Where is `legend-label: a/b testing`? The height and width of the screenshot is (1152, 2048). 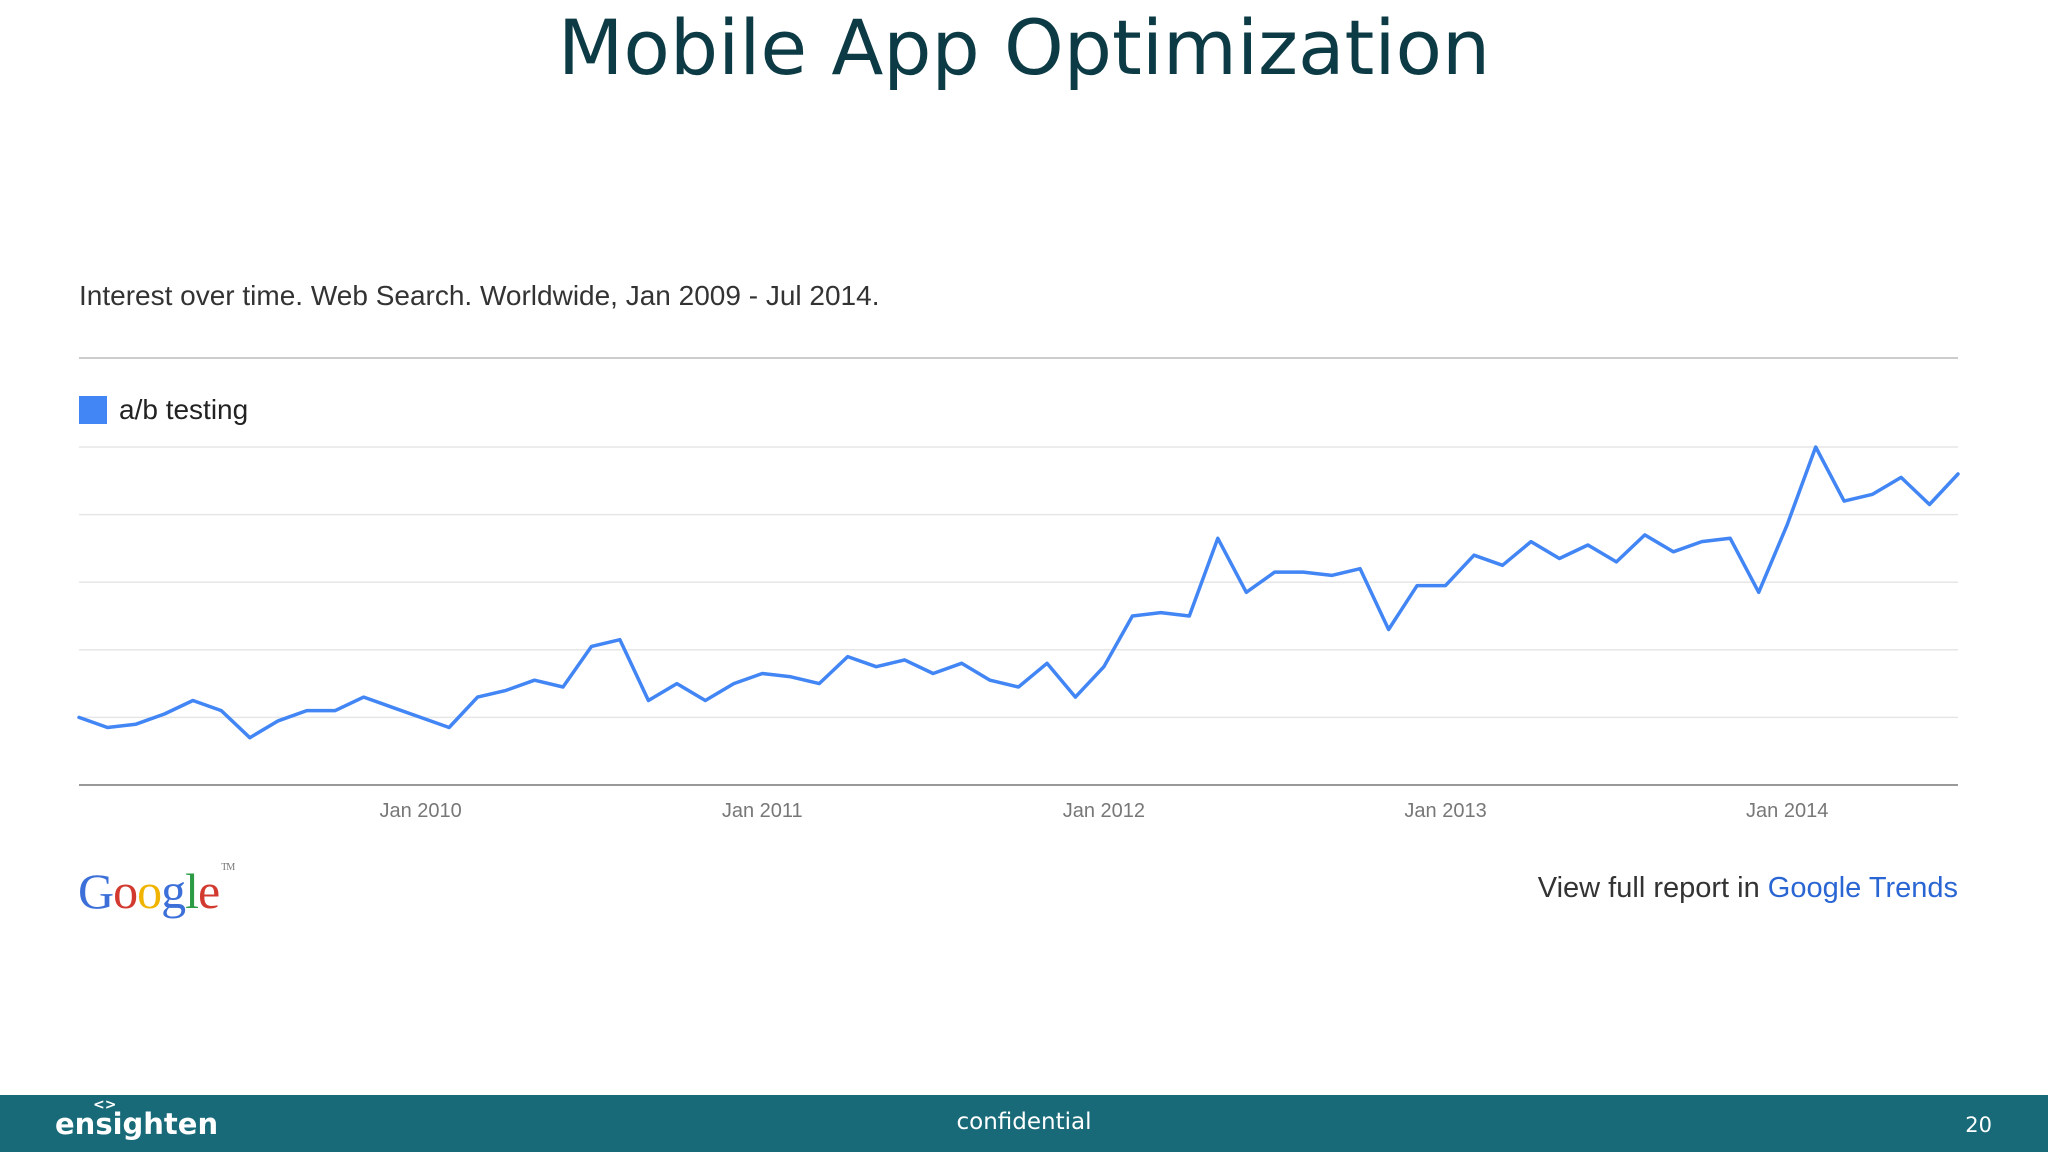 legend-label: a/b testing is located at coordinates (184, 409).